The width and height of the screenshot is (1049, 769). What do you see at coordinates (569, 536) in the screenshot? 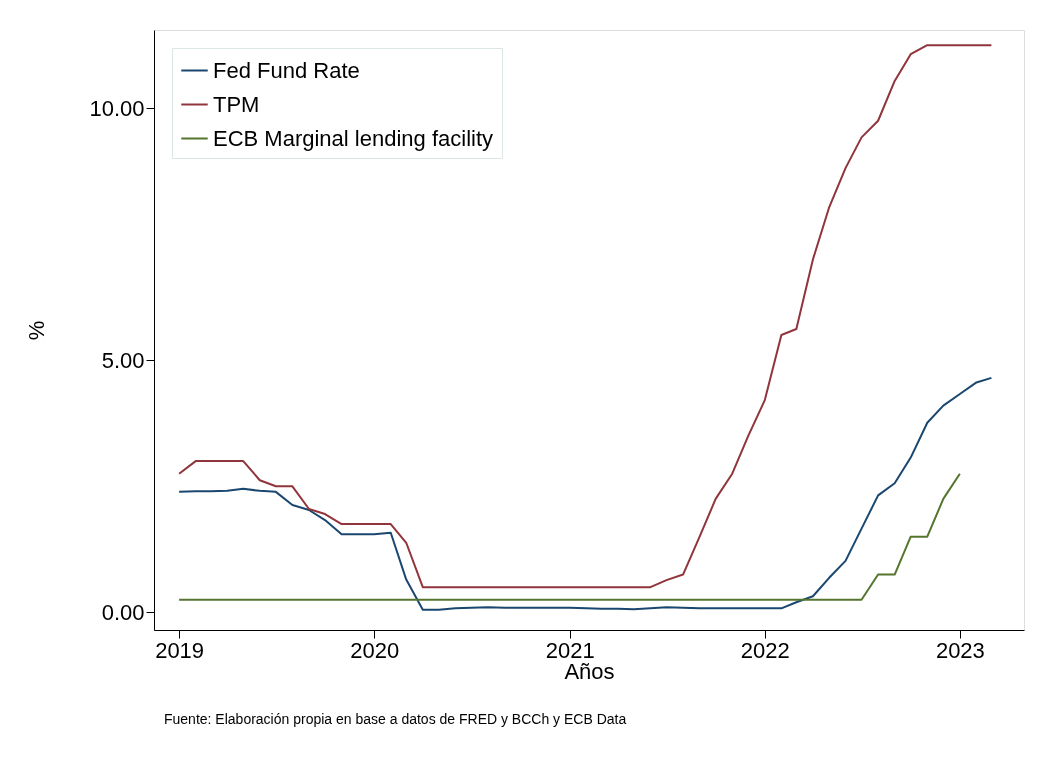
I see `line-series` at bounding box center [569, 536].